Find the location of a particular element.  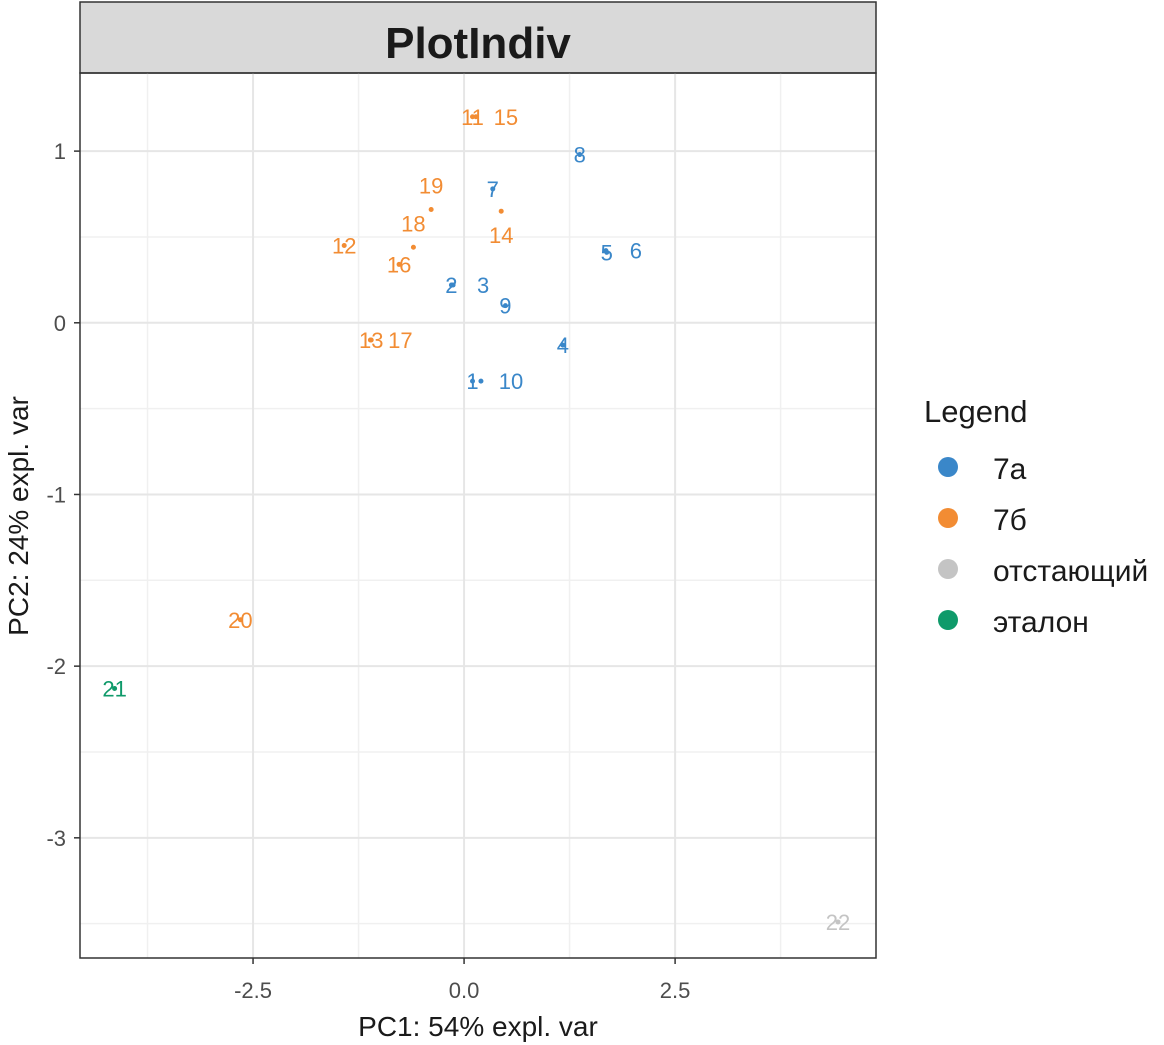

point-label-22: 22 is located at coordinates (838, 922).